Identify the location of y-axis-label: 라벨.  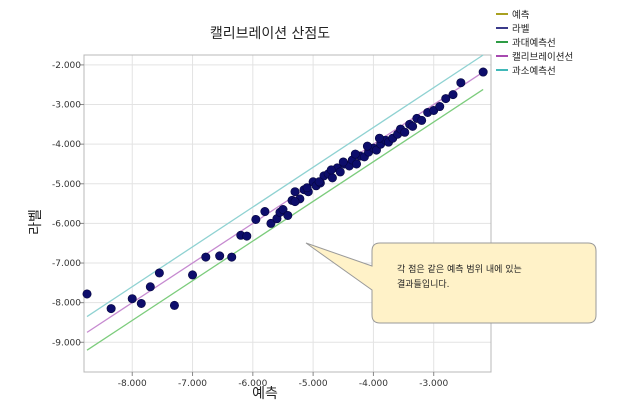
(36, 222).